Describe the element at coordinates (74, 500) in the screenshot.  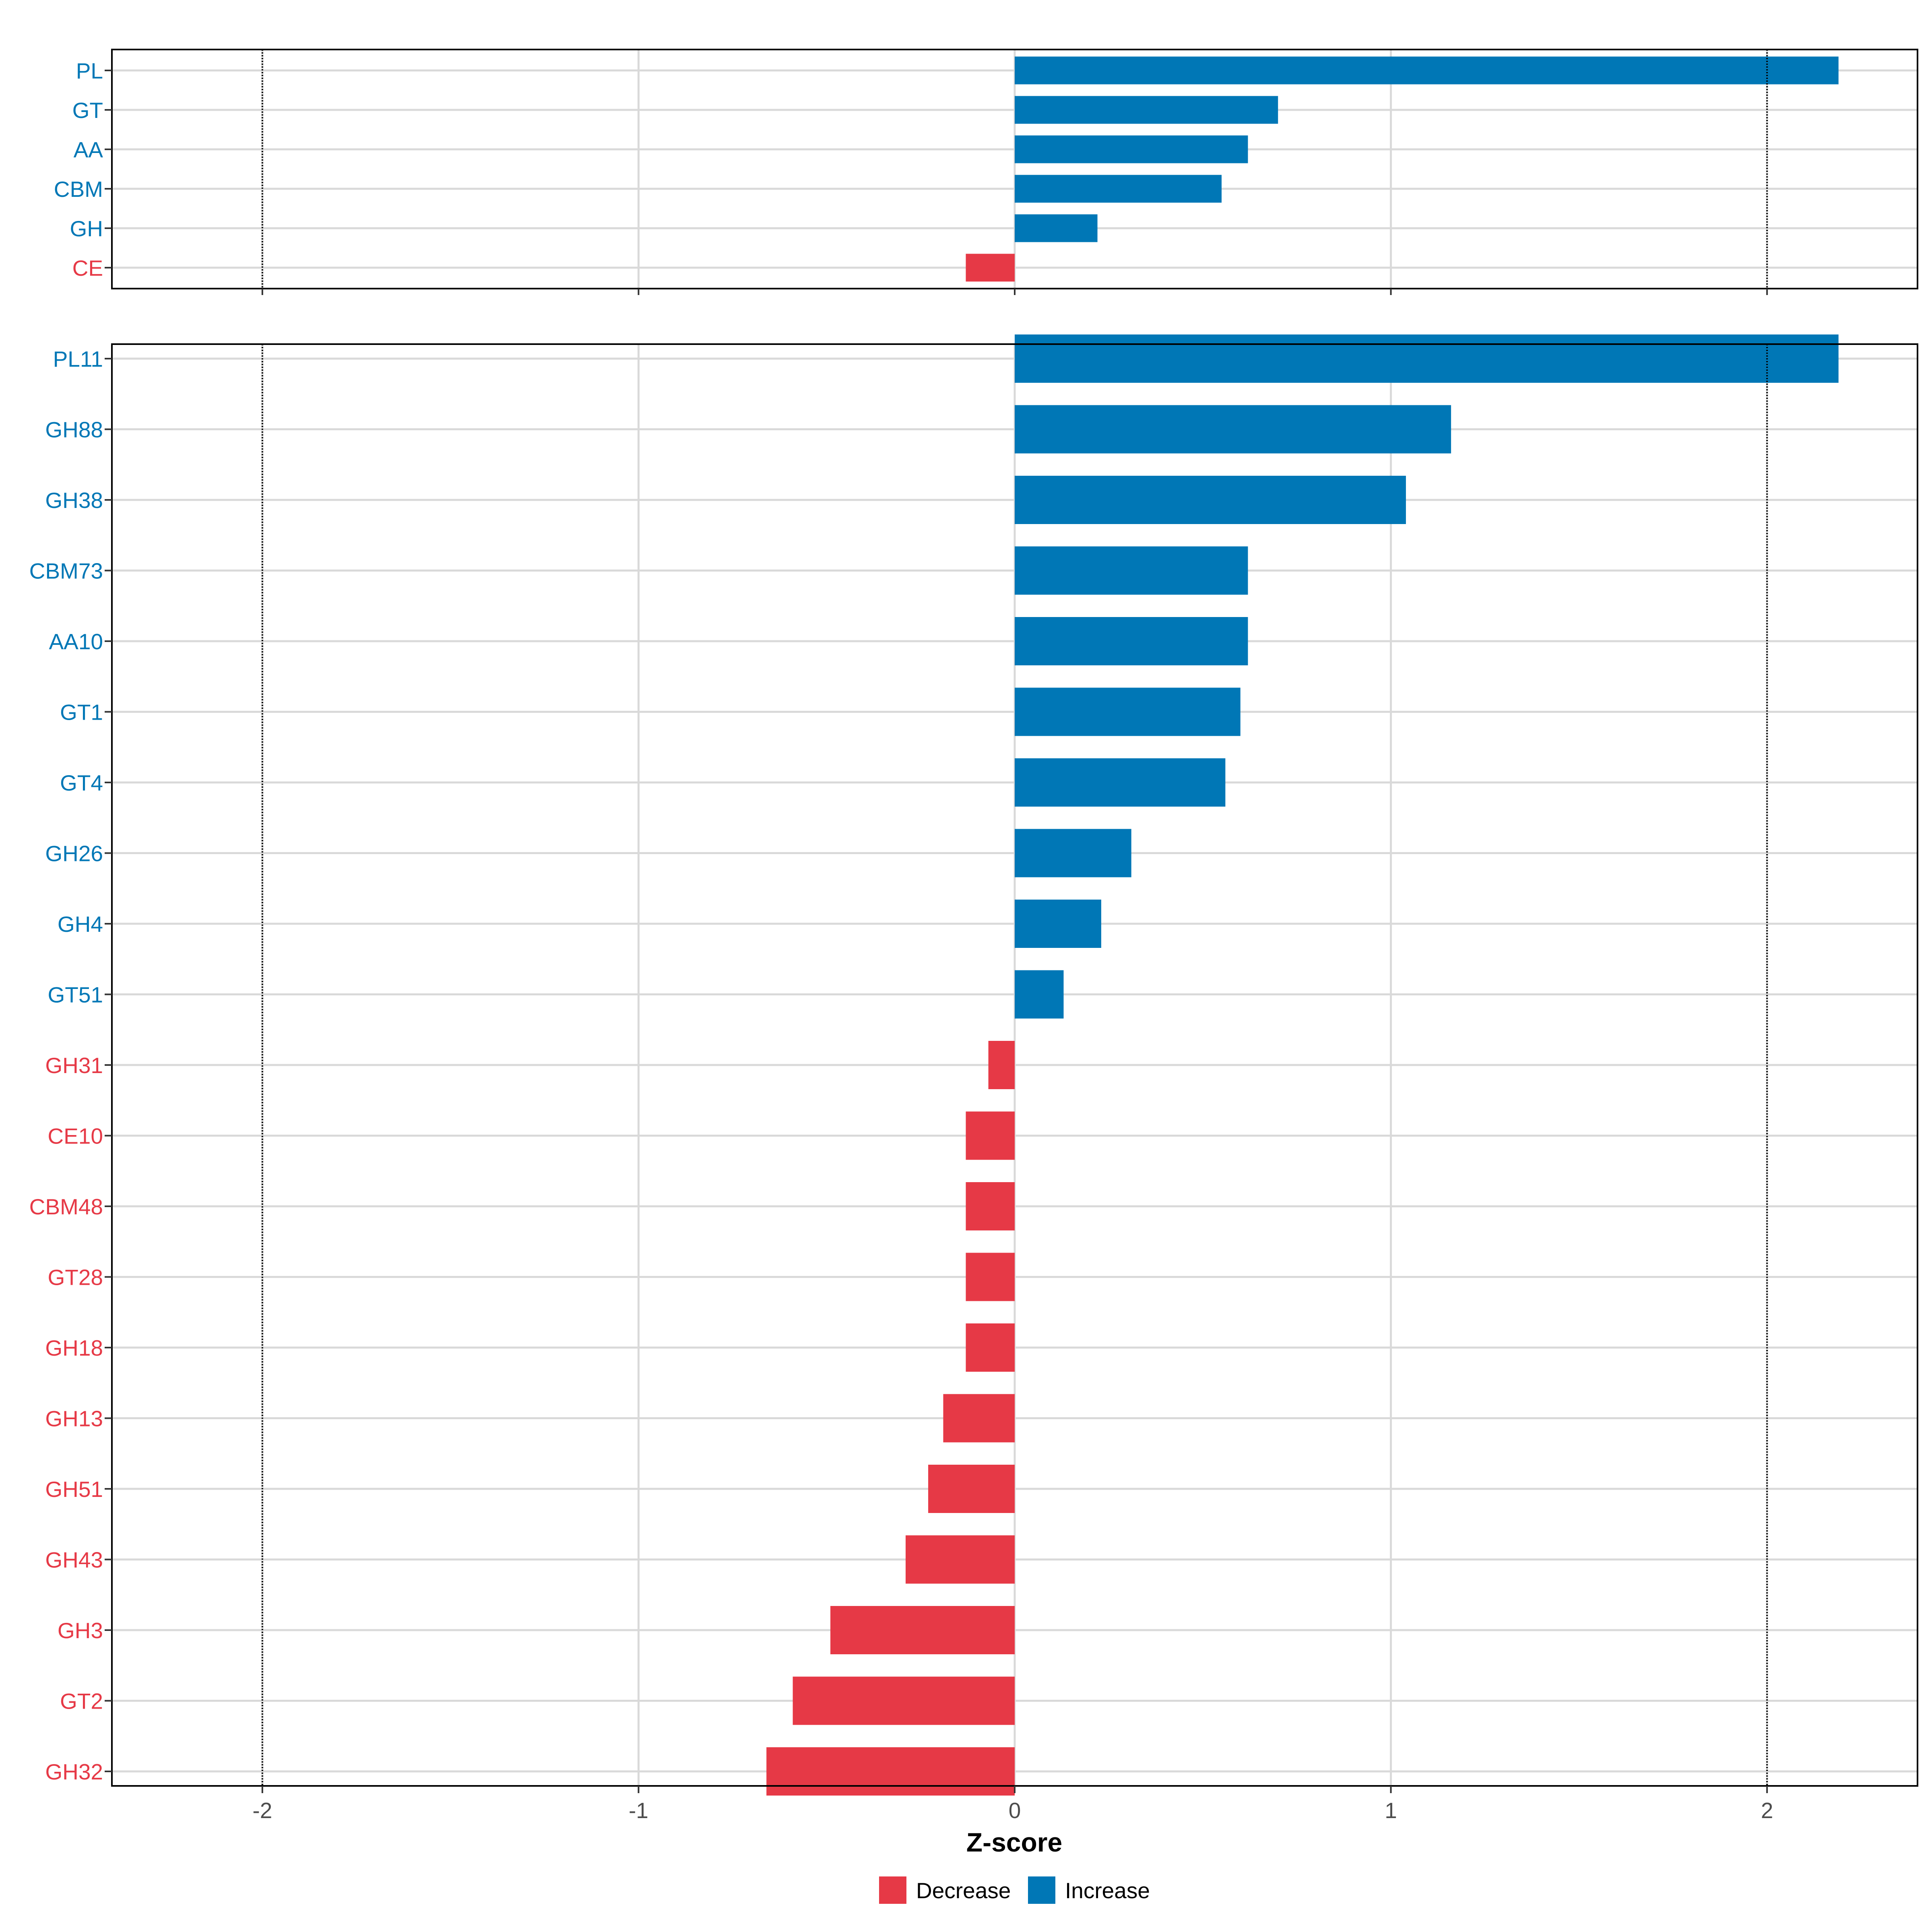
I see `y-tick-label: GH38` at that location.